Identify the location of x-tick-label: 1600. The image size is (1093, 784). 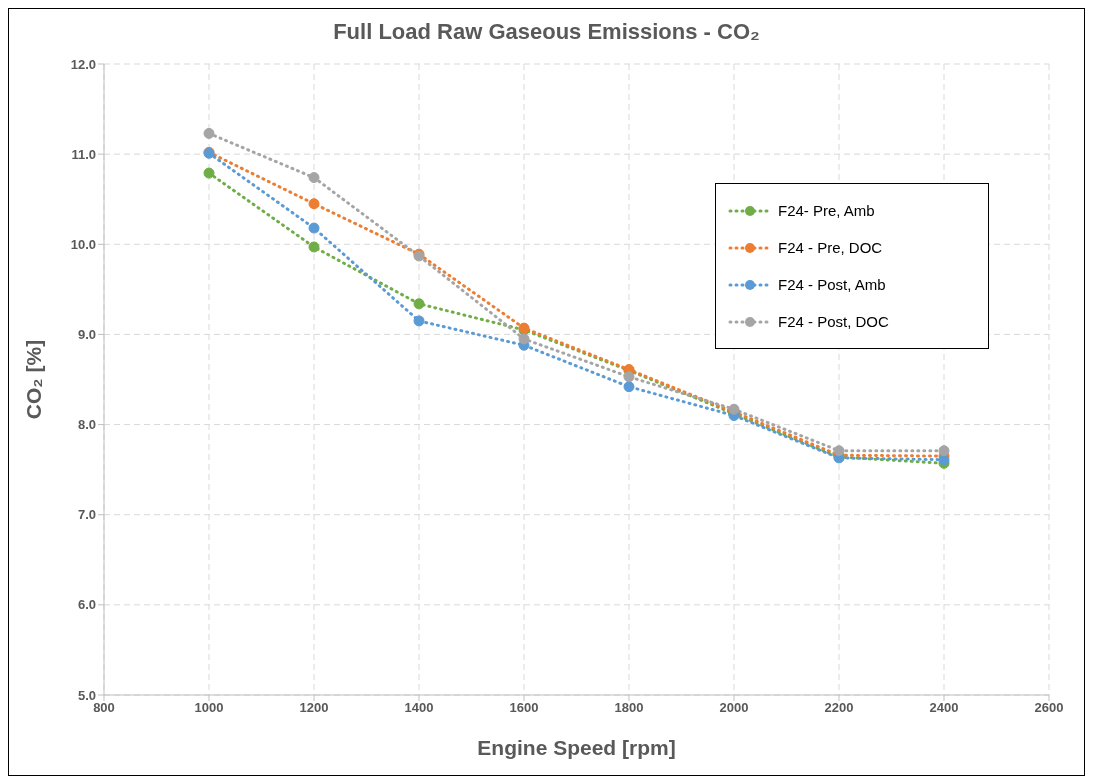
(524, 708).